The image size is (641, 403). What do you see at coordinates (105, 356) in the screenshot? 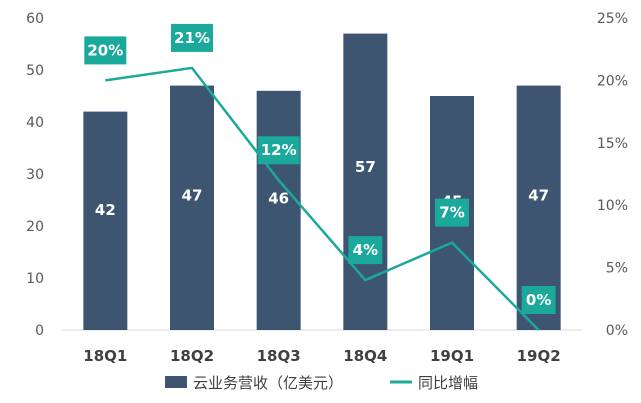
I see `category-label: 18Q1` at bounding box center [105, 356].